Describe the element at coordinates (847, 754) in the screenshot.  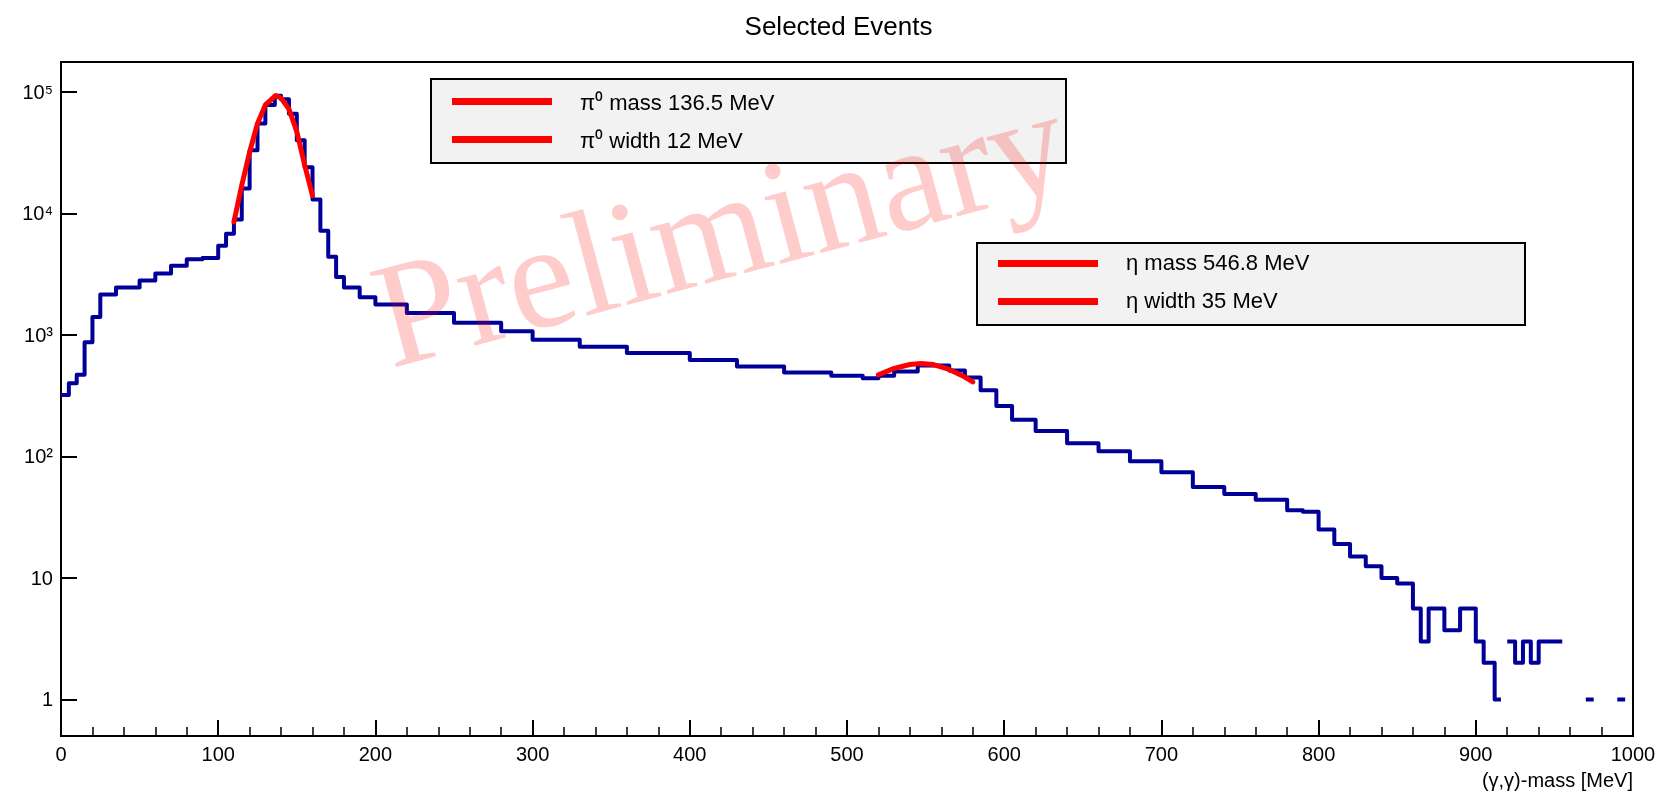
I see `x-tick-label: 500` at that location.